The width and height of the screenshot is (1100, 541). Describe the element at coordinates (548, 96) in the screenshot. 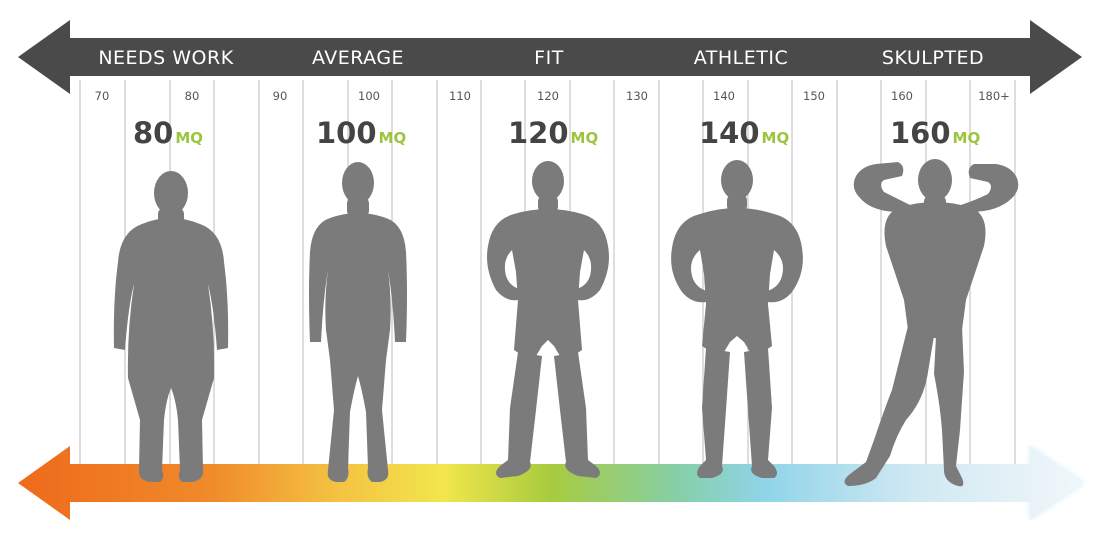

I see `tick-label: 120` at that location.